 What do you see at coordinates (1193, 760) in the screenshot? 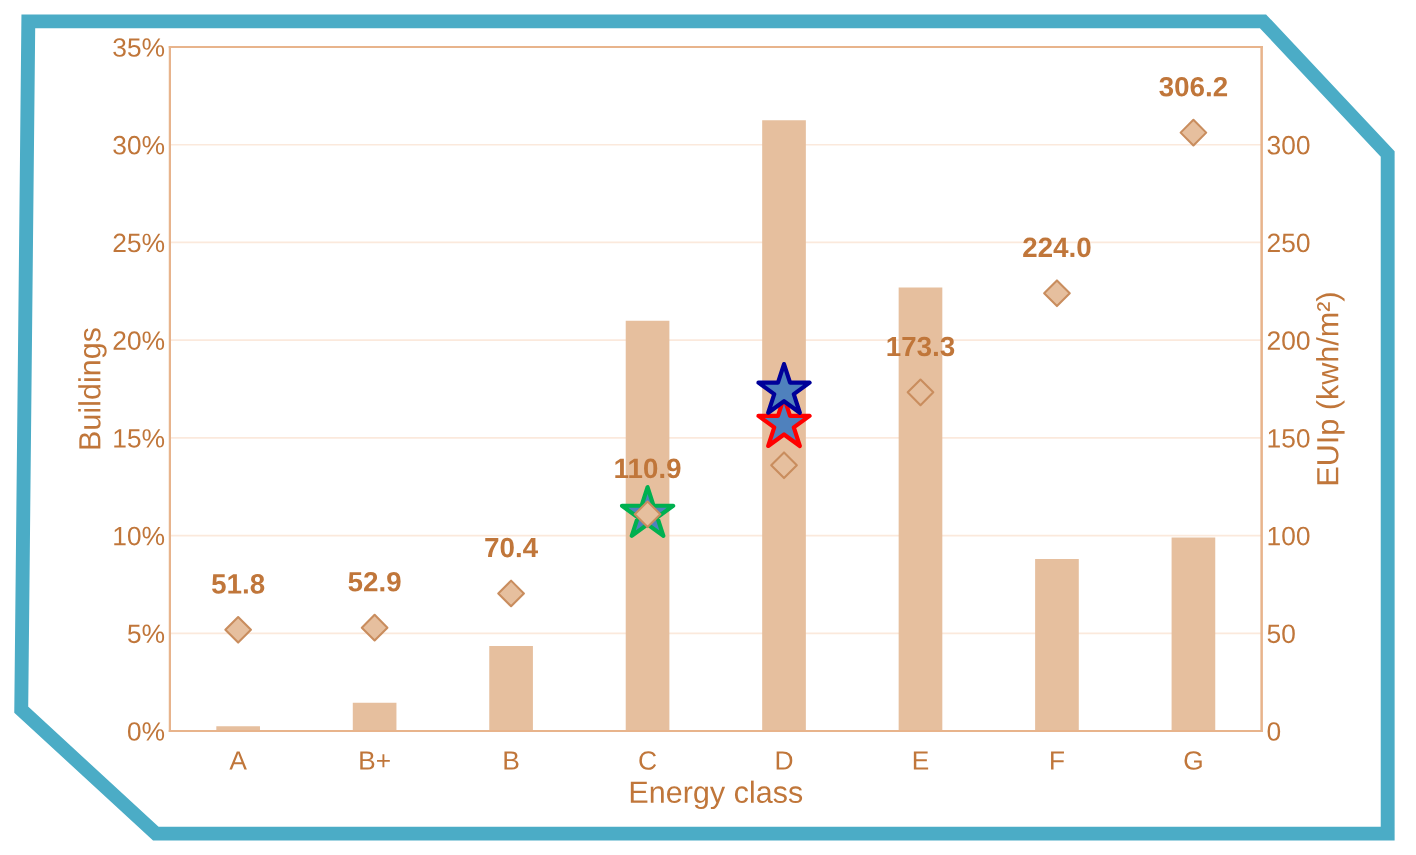
I see `x-tick-label: G` at bounding box center [1193, 760].